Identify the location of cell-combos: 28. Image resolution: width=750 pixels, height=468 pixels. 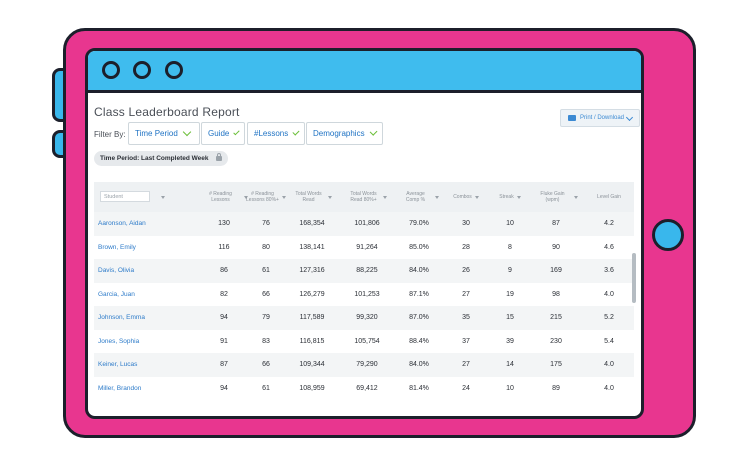
(466, 247).